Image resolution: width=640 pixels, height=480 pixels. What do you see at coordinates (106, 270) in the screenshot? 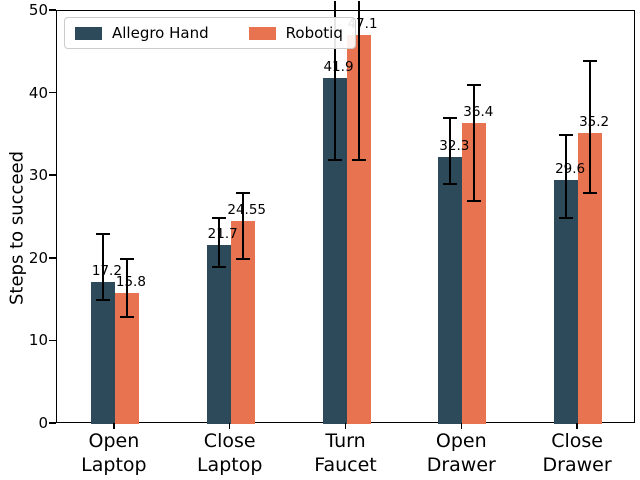
I see `value-label: 17.2` at bounding box center [106, 270].